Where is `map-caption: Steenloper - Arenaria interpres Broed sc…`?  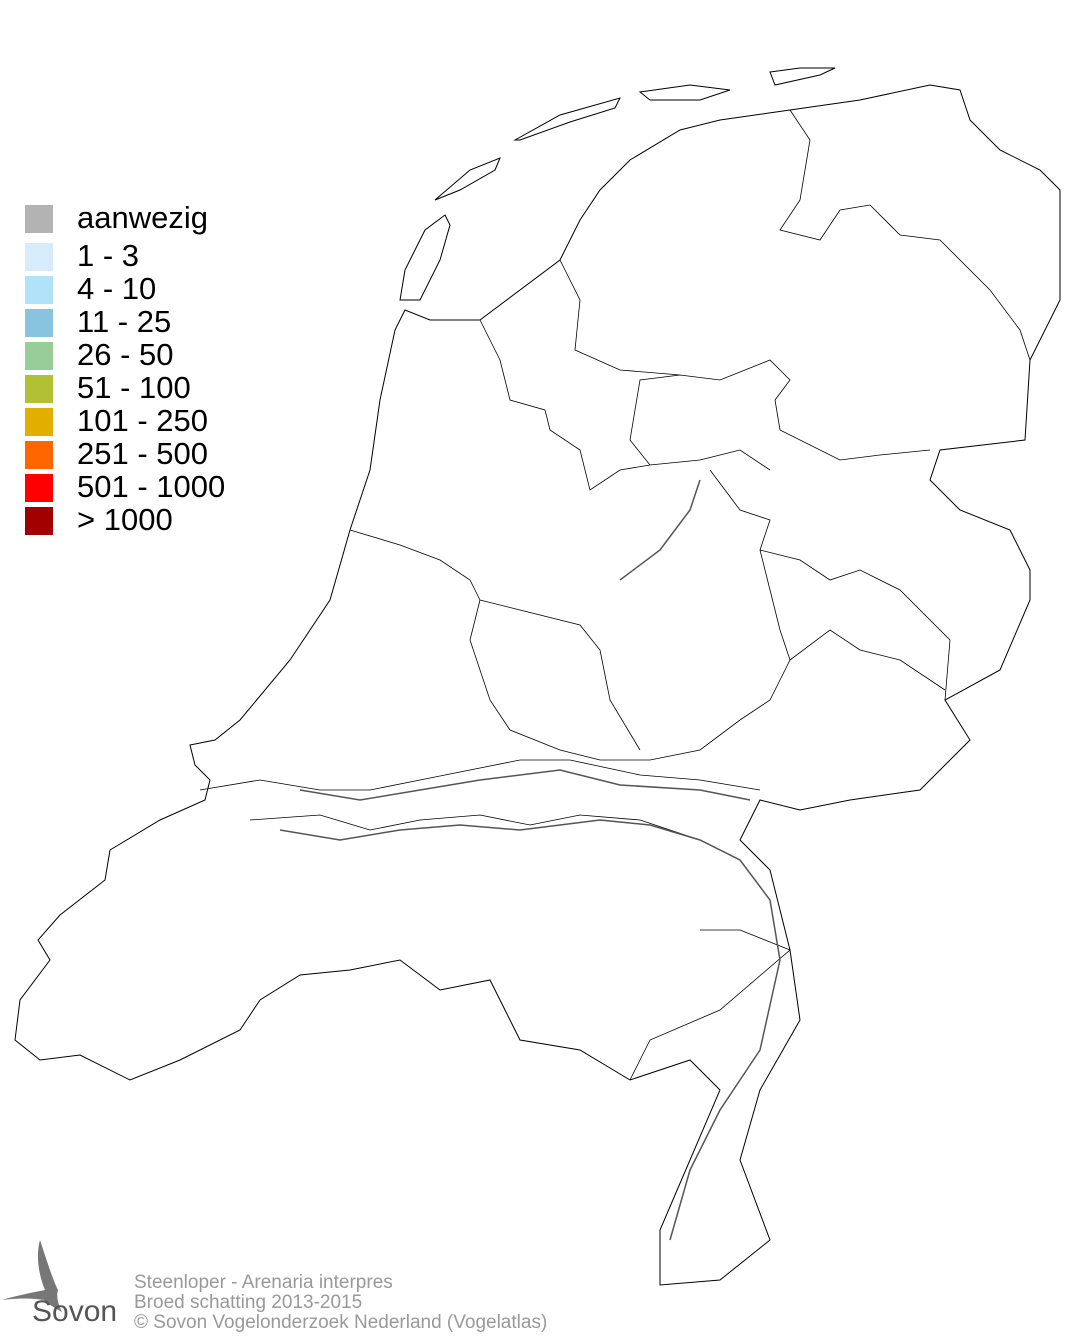
map-caption: Steenloper - Arenaria interpres Broed sc… is located at coordinates (340, 1303).